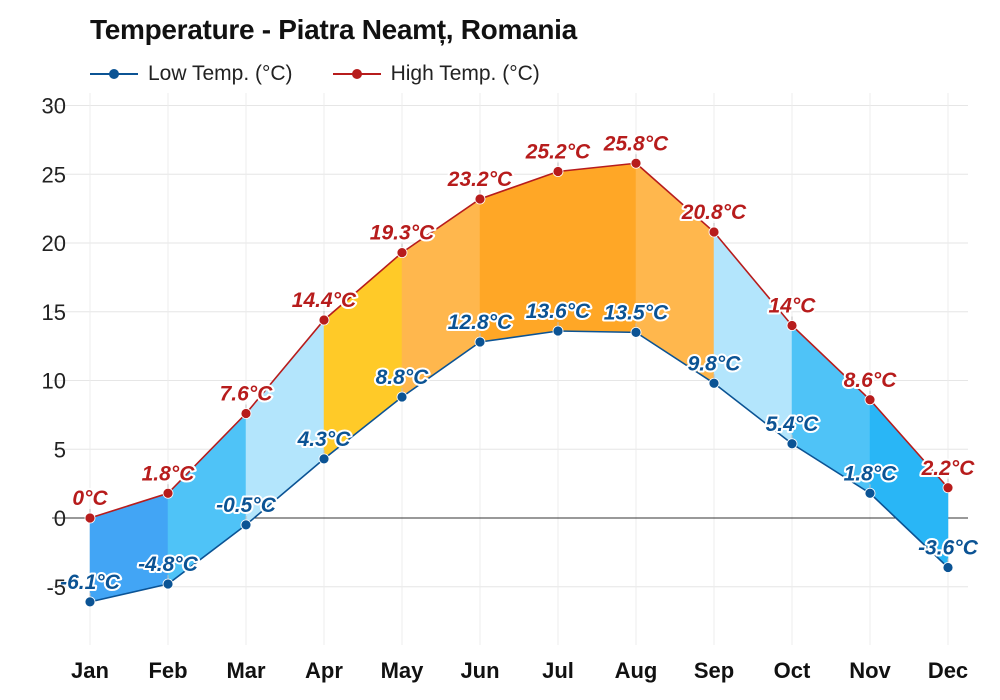 Image resolution: width=1000 pixels, height=700 pixels. What do you see at coordinates (324, 300) in the screenshot?
I see `high-label-apr: 14.4°C` at bounding box center [324, 300].